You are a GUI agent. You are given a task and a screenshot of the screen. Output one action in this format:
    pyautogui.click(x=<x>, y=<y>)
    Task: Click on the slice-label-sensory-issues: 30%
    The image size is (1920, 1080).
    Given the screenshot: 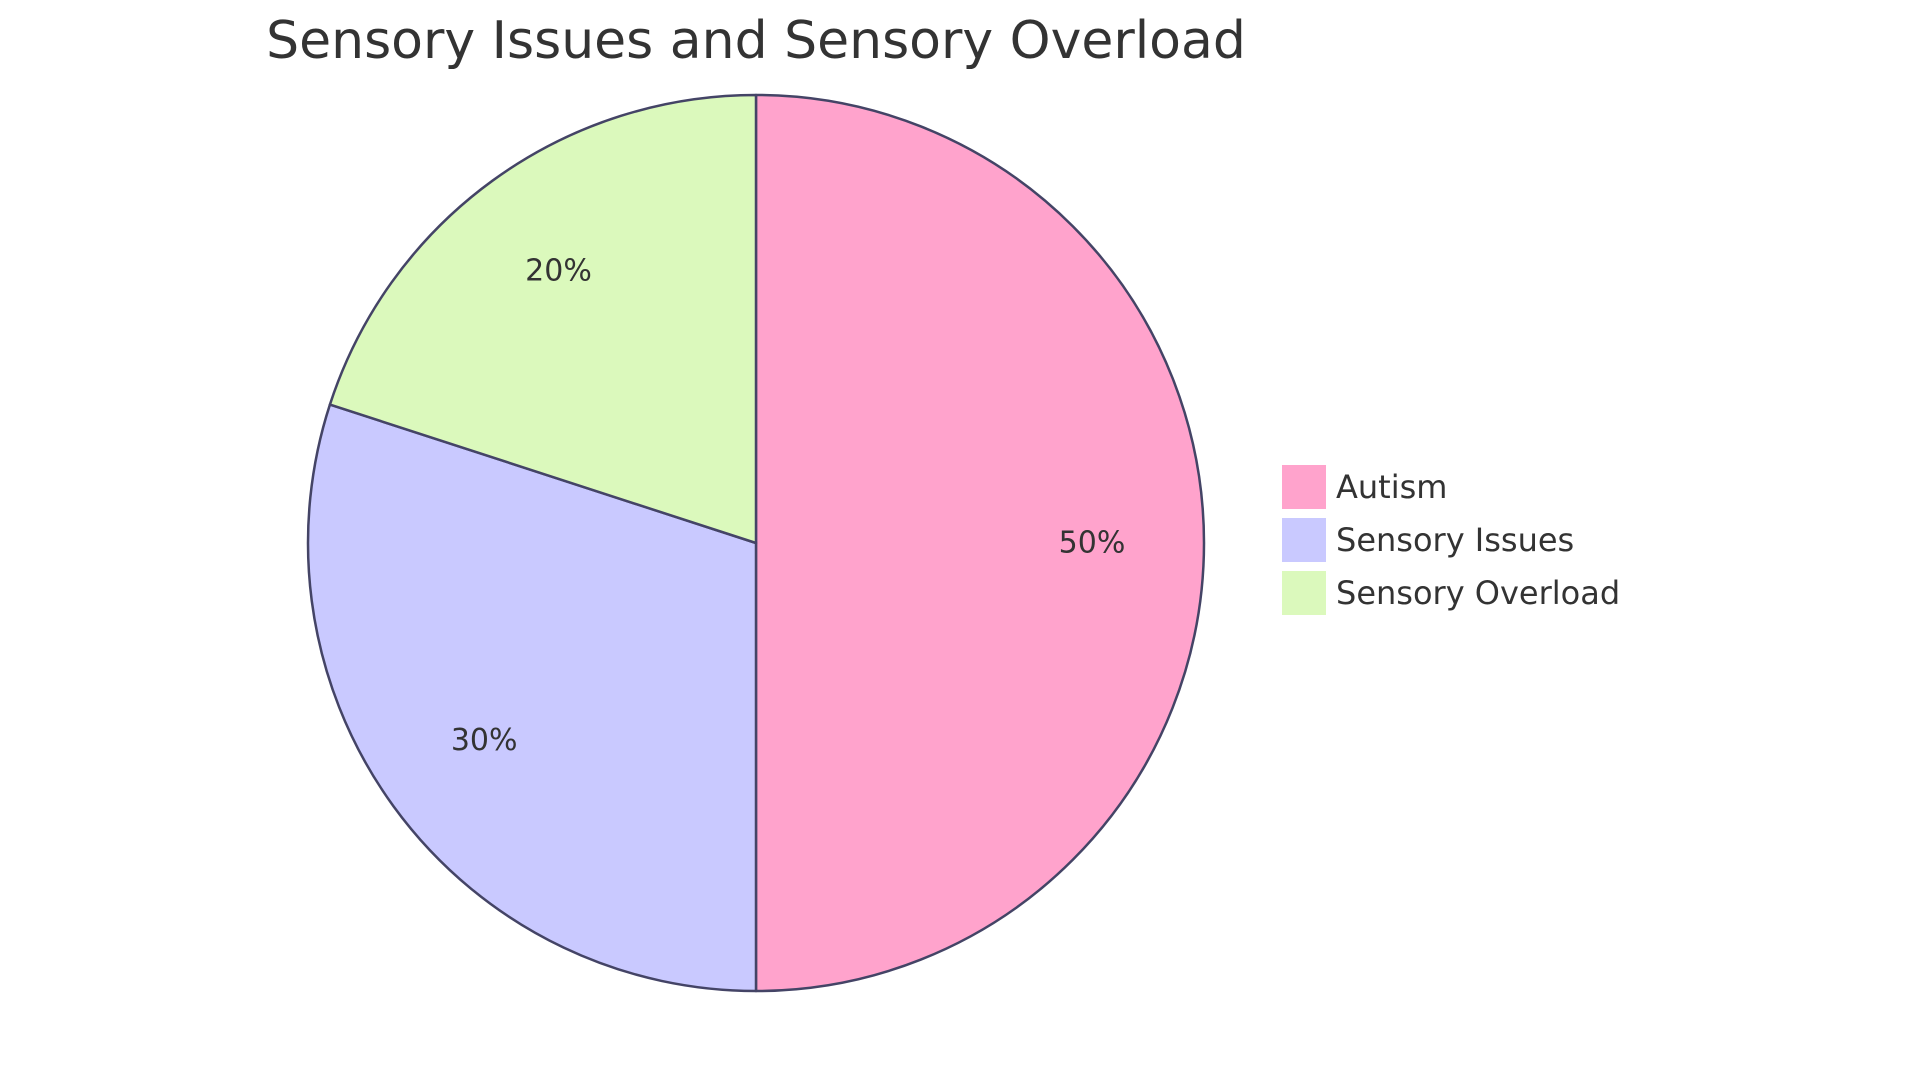 What is the action you would take?
    pyautogui.click(x=484, y=740)
    